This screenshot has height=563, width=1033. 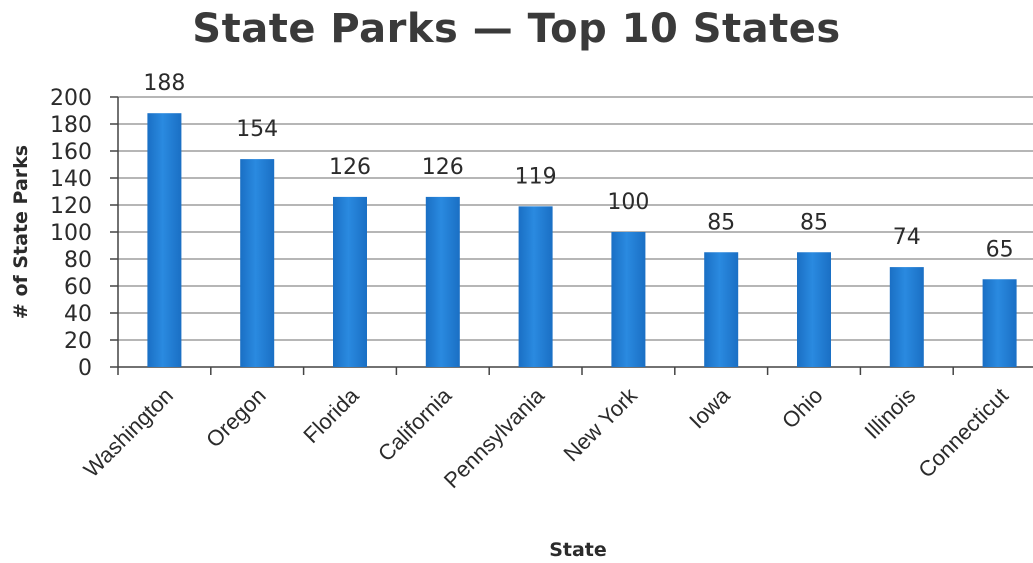 What do you see at coordinates (331, 415) in the screenshot?
I see `x-tick-label: Florida` at bounding box center [331, 415].